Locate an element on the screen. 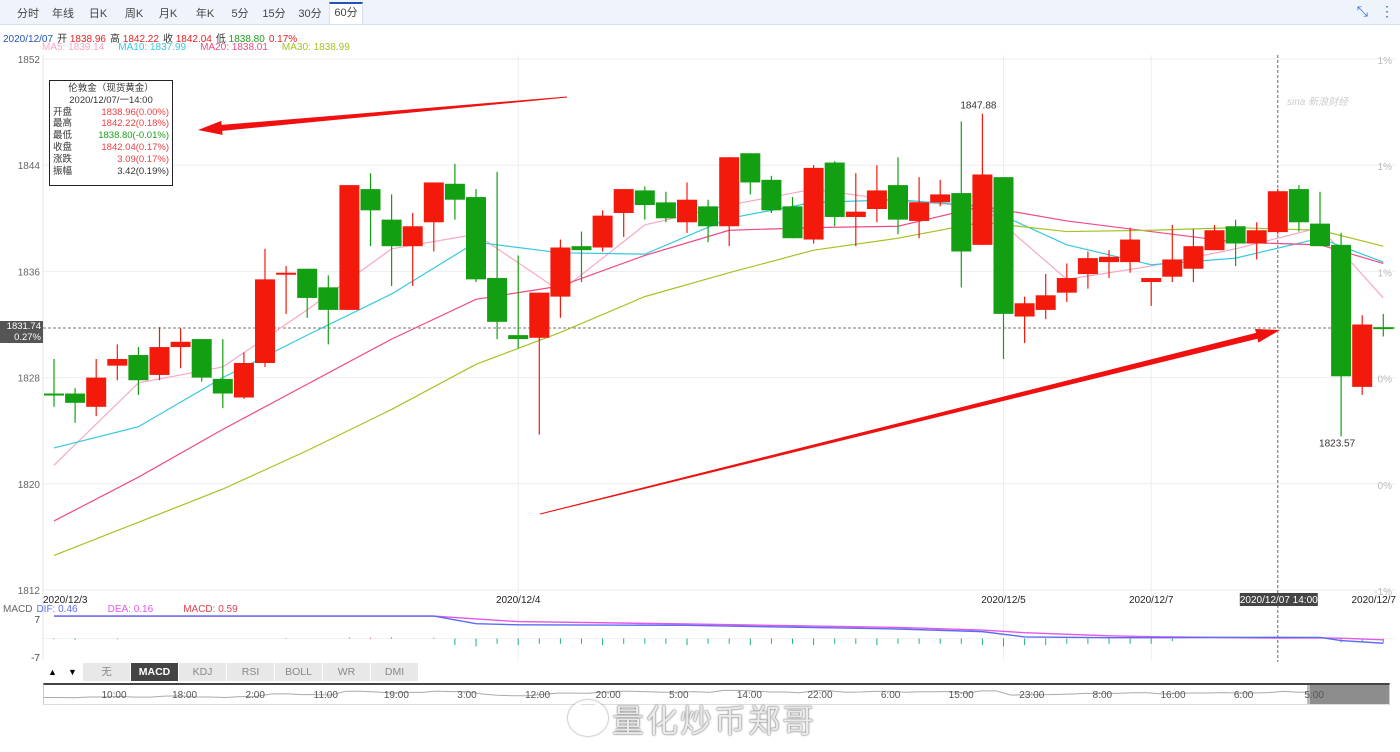 This screenshot has width=1400, height=752. price-extreme-label: 1847.88 is located at coordinates (978, 106).